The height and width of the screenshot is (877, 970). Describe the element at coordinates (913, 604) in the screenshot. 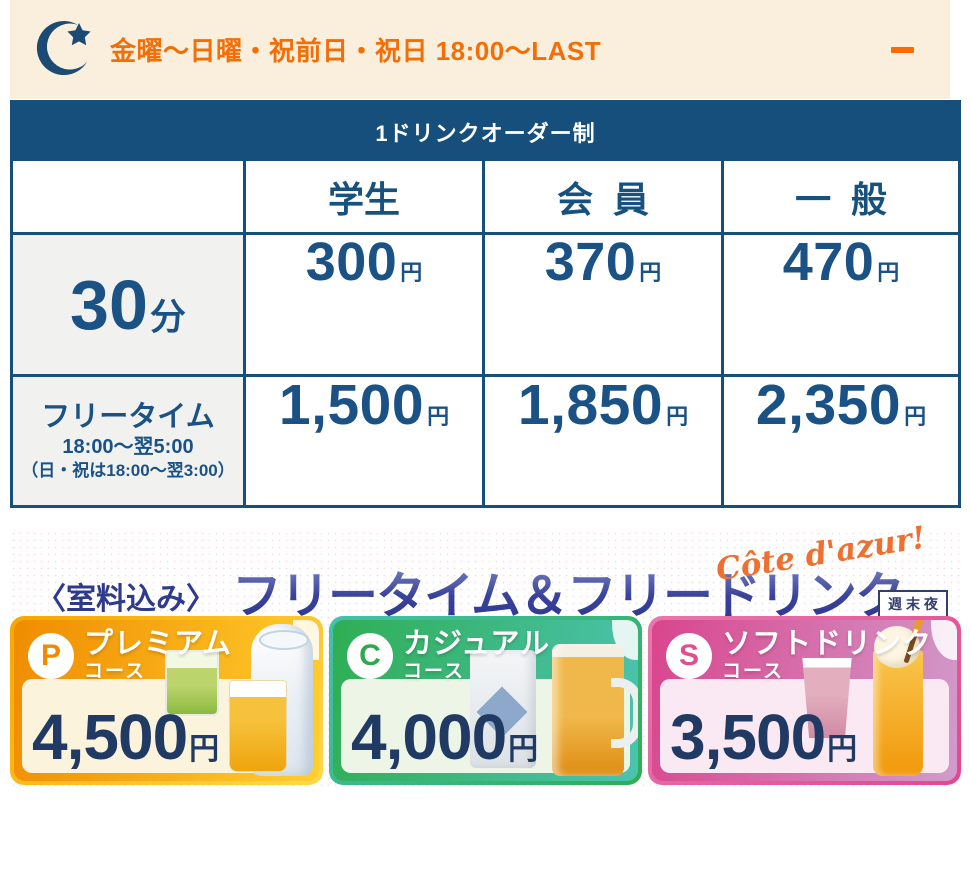

I see `weekend-night-badge: 週末夜` at that location.